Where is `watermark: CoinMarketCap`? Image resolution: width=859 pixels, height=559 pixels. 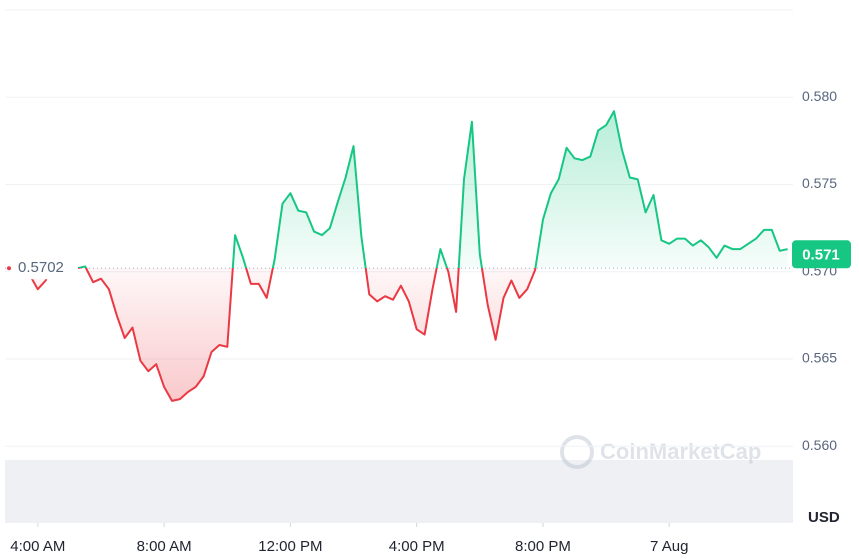 watermark: CoinMarketCap is located at coordinates (660, 452).